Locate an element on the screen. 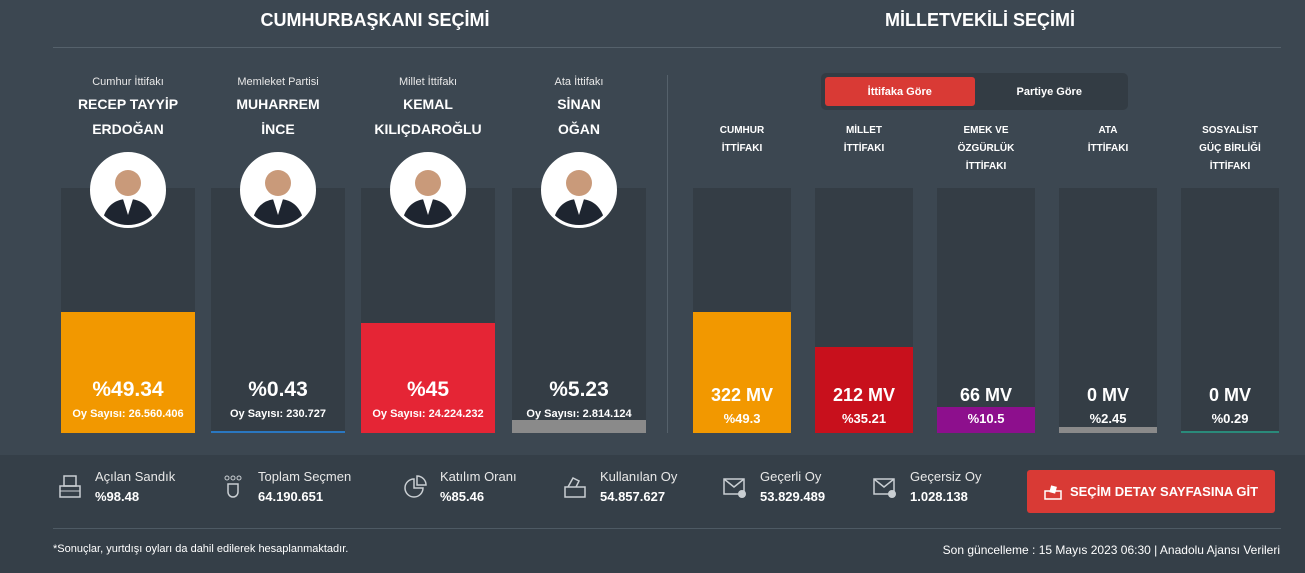  alliance-seats: 212 MV is located at coordinates (864, 395).